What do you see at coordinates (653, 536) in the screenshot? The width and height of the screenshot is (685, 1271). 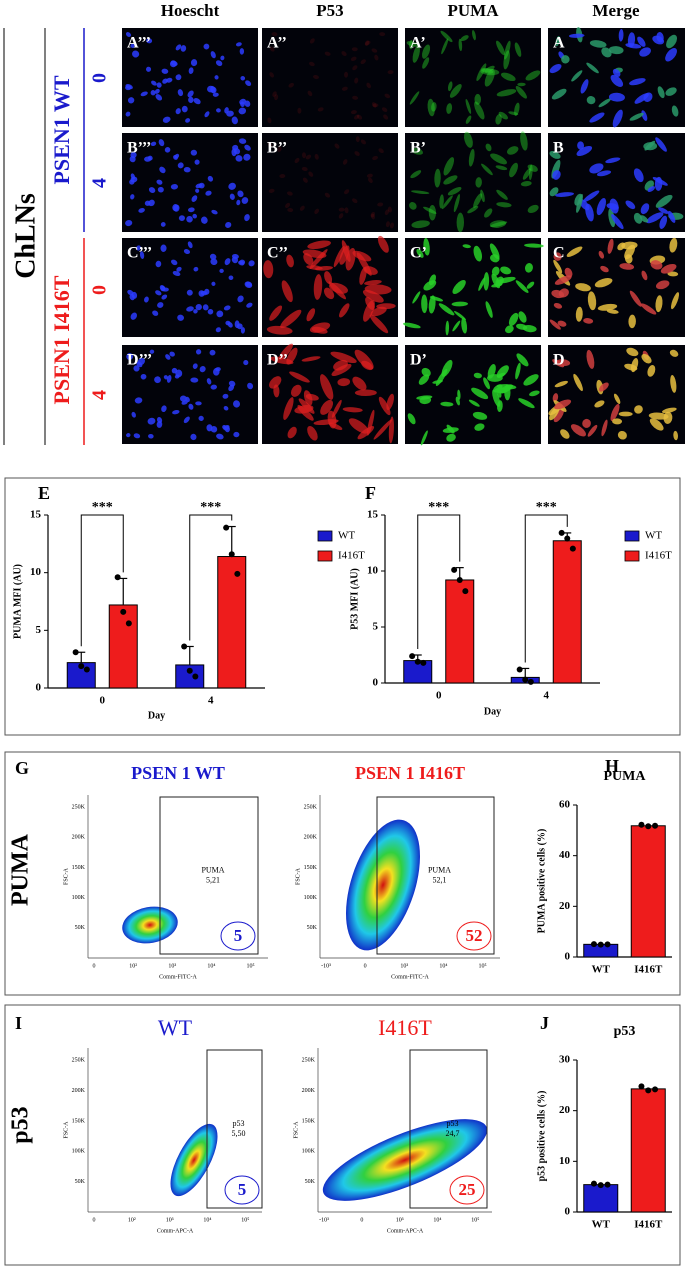 I see `legend-label: WT` at bounding box center [653, 536].